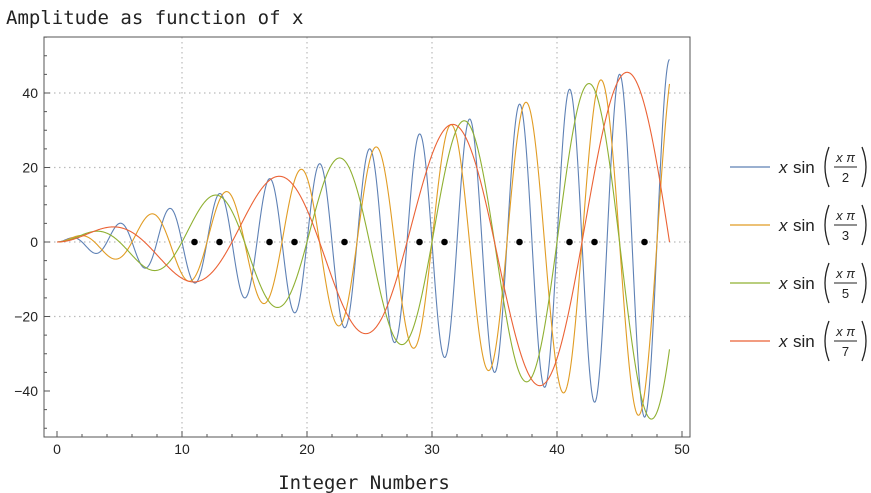 This screenshot has height=493, width=871. I want to click on x-tick-label-20: 20, so click(307, 449).